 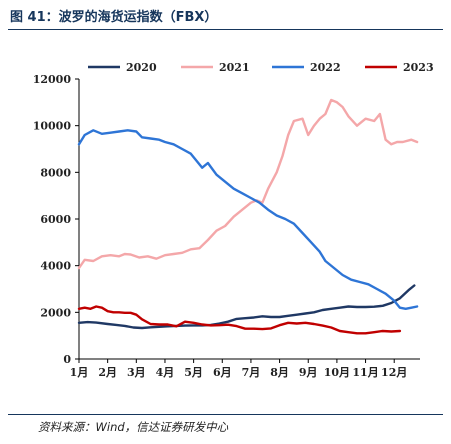 What do you see at coordinates (222, 372) in the screenshot?
I see `x-tick-label: 6月` at bounding box center [222, 372].